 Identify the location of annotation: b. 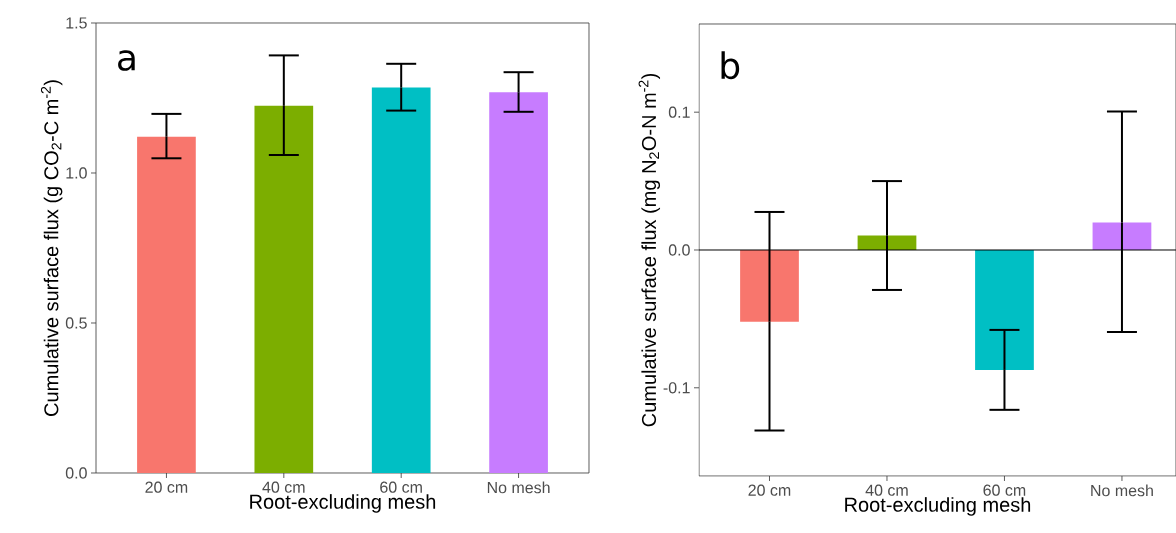
(730, 65).